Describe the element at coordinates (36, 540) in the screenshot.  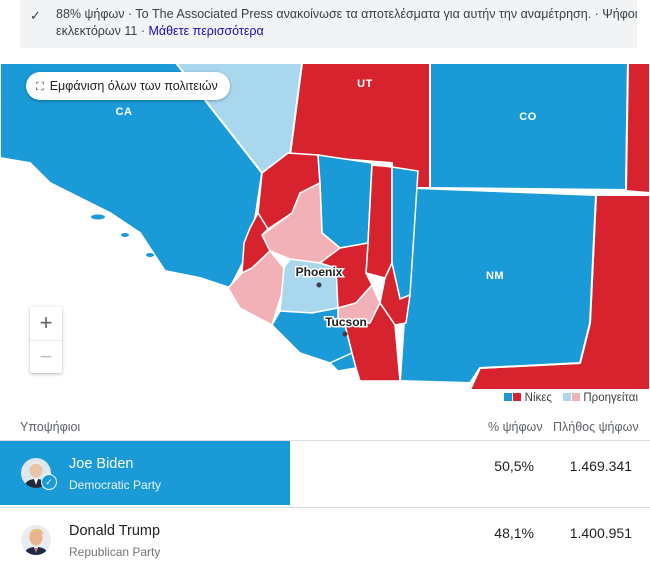
I see `avatar-trump` at that location.